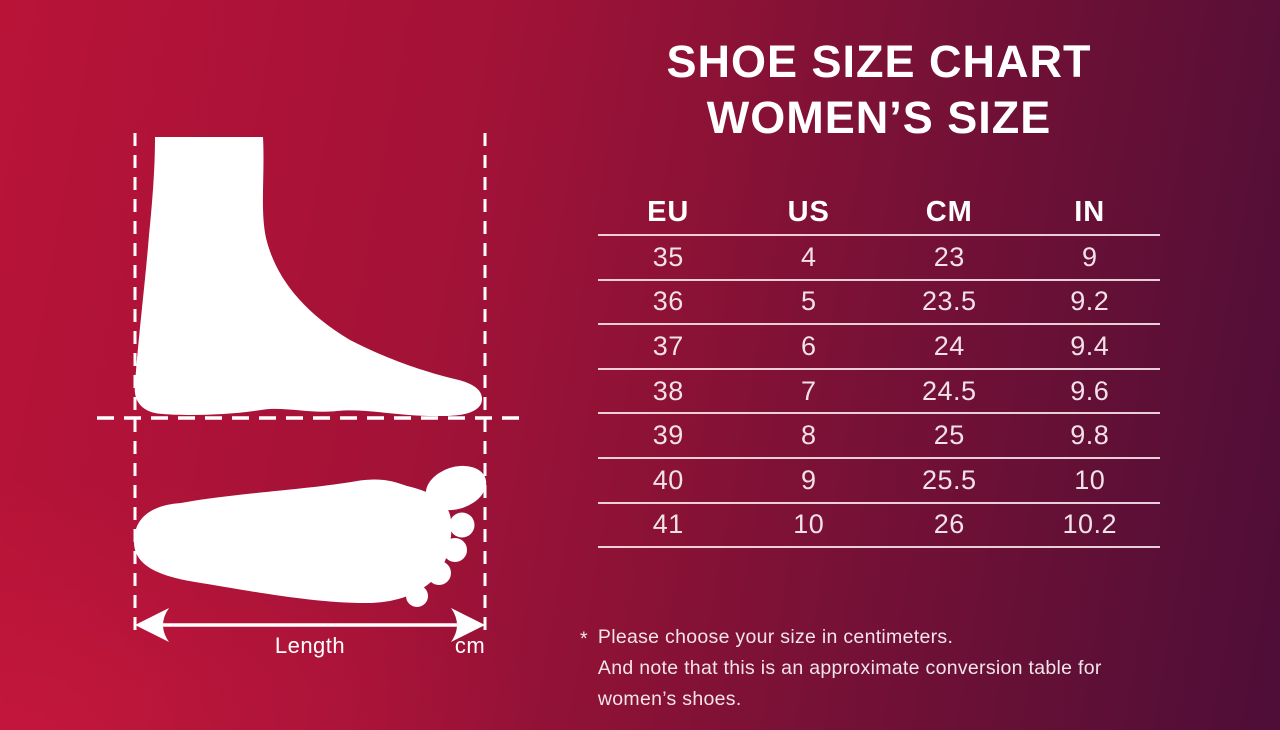 Image resolution: width=1280 pixels, height=730 pixels. What do you see at coordinates (808, 256) in the screenshot?
I see `table-cell: 4` at bounding box center [808, 256].